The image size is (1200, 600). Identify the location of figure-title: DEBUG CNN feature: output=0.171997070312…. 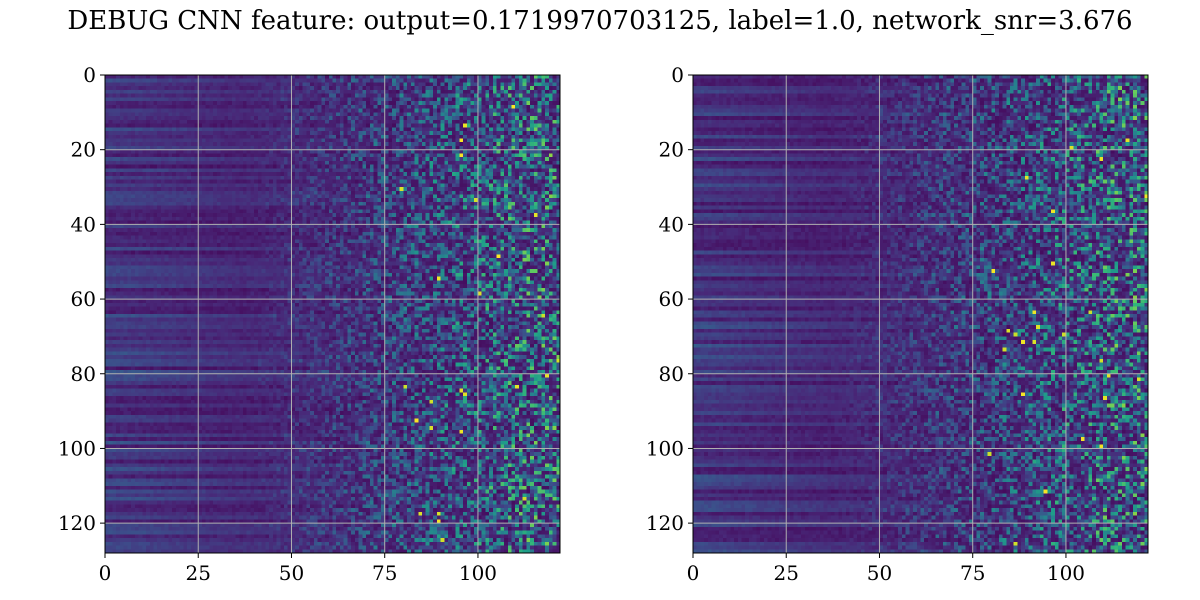
(600, 21).